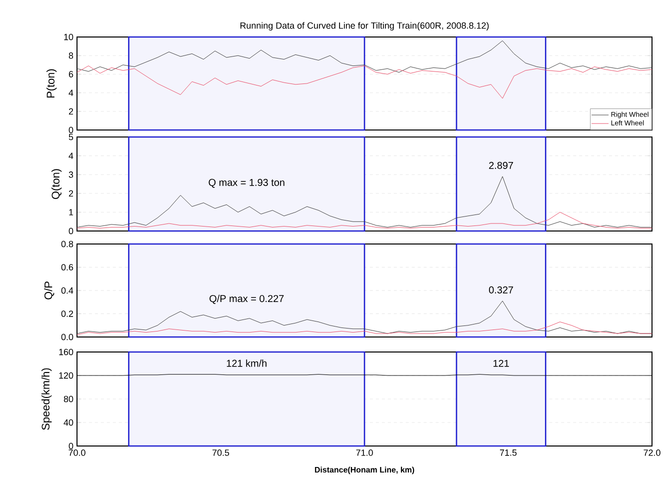 This screenshot has height=496, width=668. What do you see at coordinates (501, 165) in the screenshot?
I see `annotation: 2.897` at bounding box center [501, 165].